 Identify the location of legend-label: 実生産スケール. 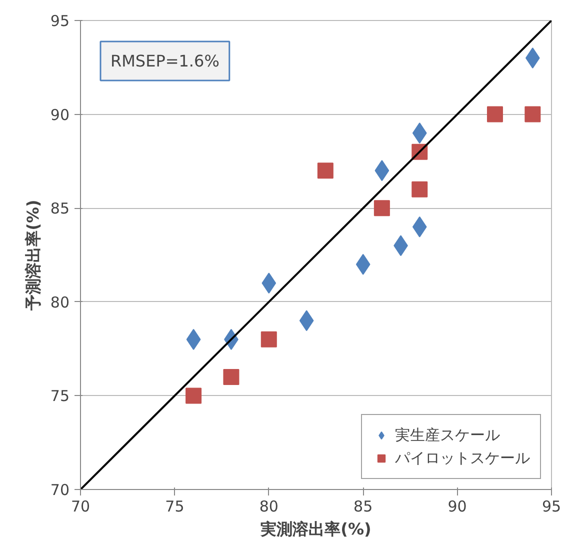
(447, 435).